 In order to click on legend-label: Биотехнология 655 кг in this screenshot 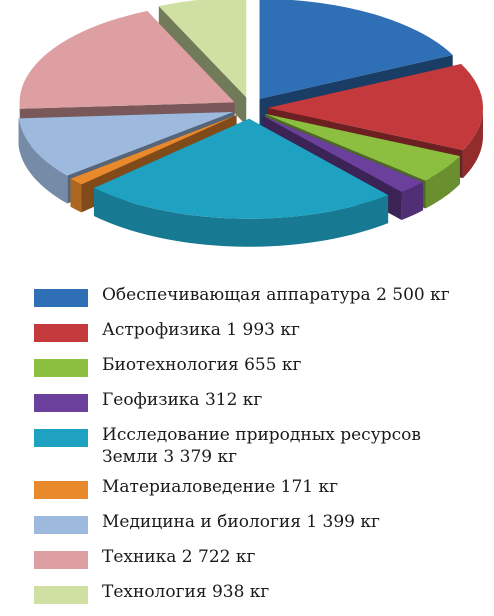, I will do `click(201, 365)`.